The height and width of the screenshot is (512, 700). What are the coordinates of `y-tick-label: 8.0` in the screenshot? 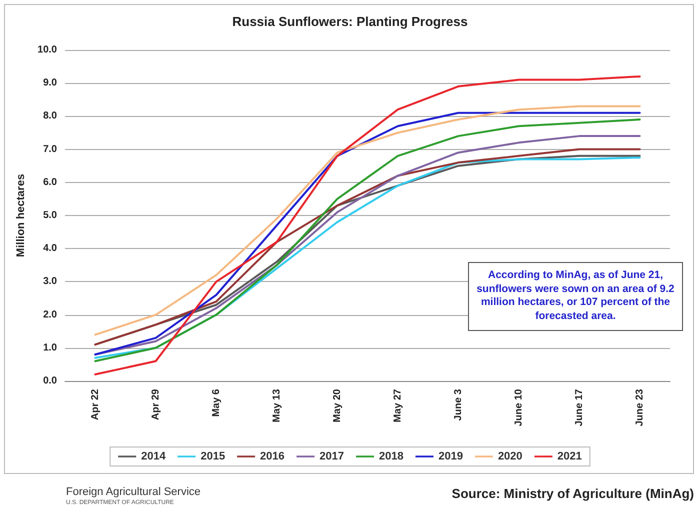 It's located at (50, 116).